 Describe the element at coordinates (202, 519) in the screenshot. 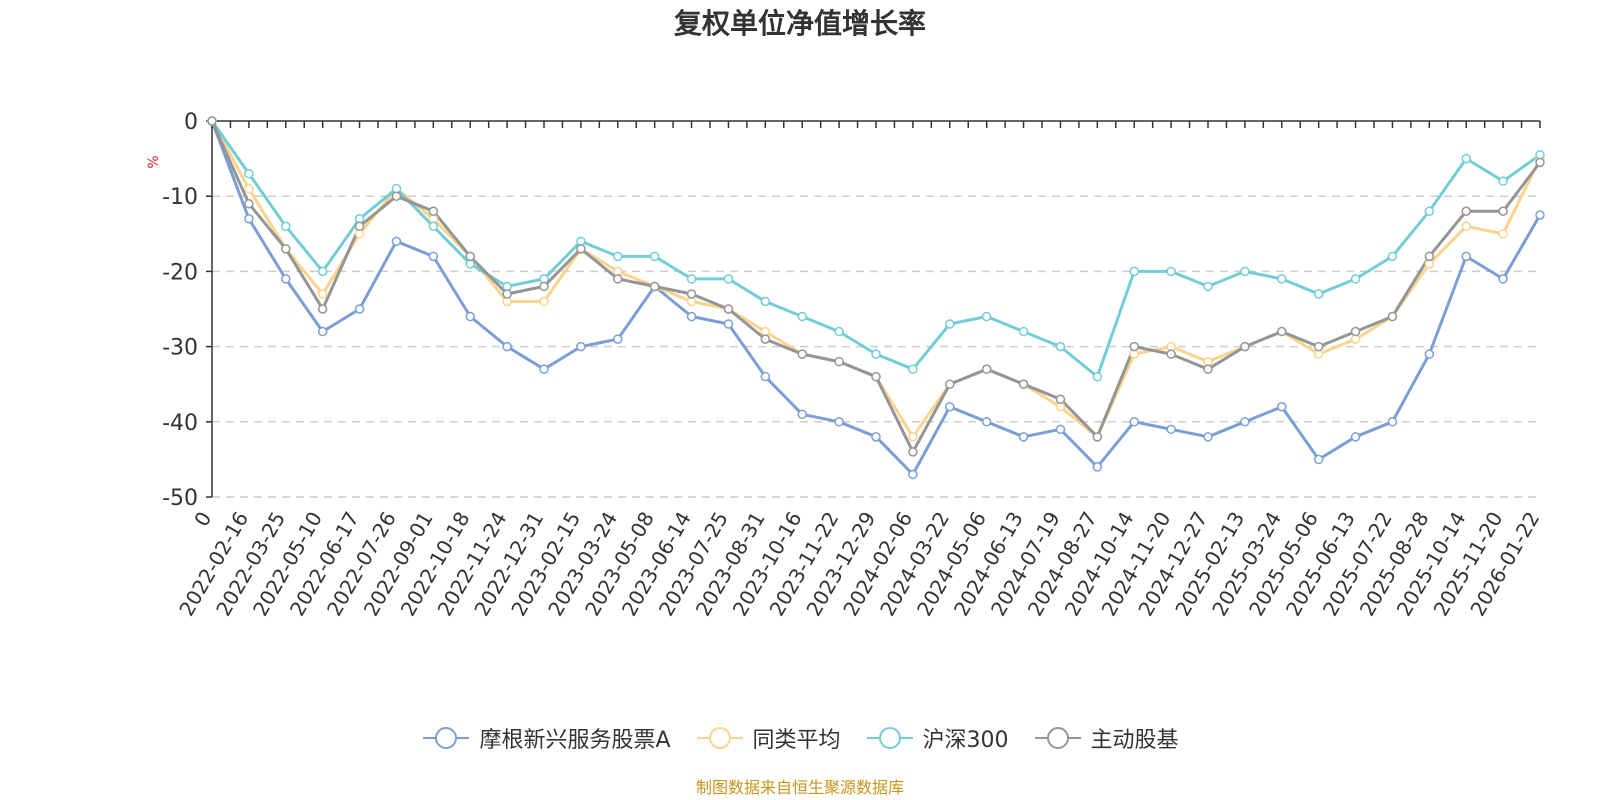

I see `x-tick-label: 0` at that location.